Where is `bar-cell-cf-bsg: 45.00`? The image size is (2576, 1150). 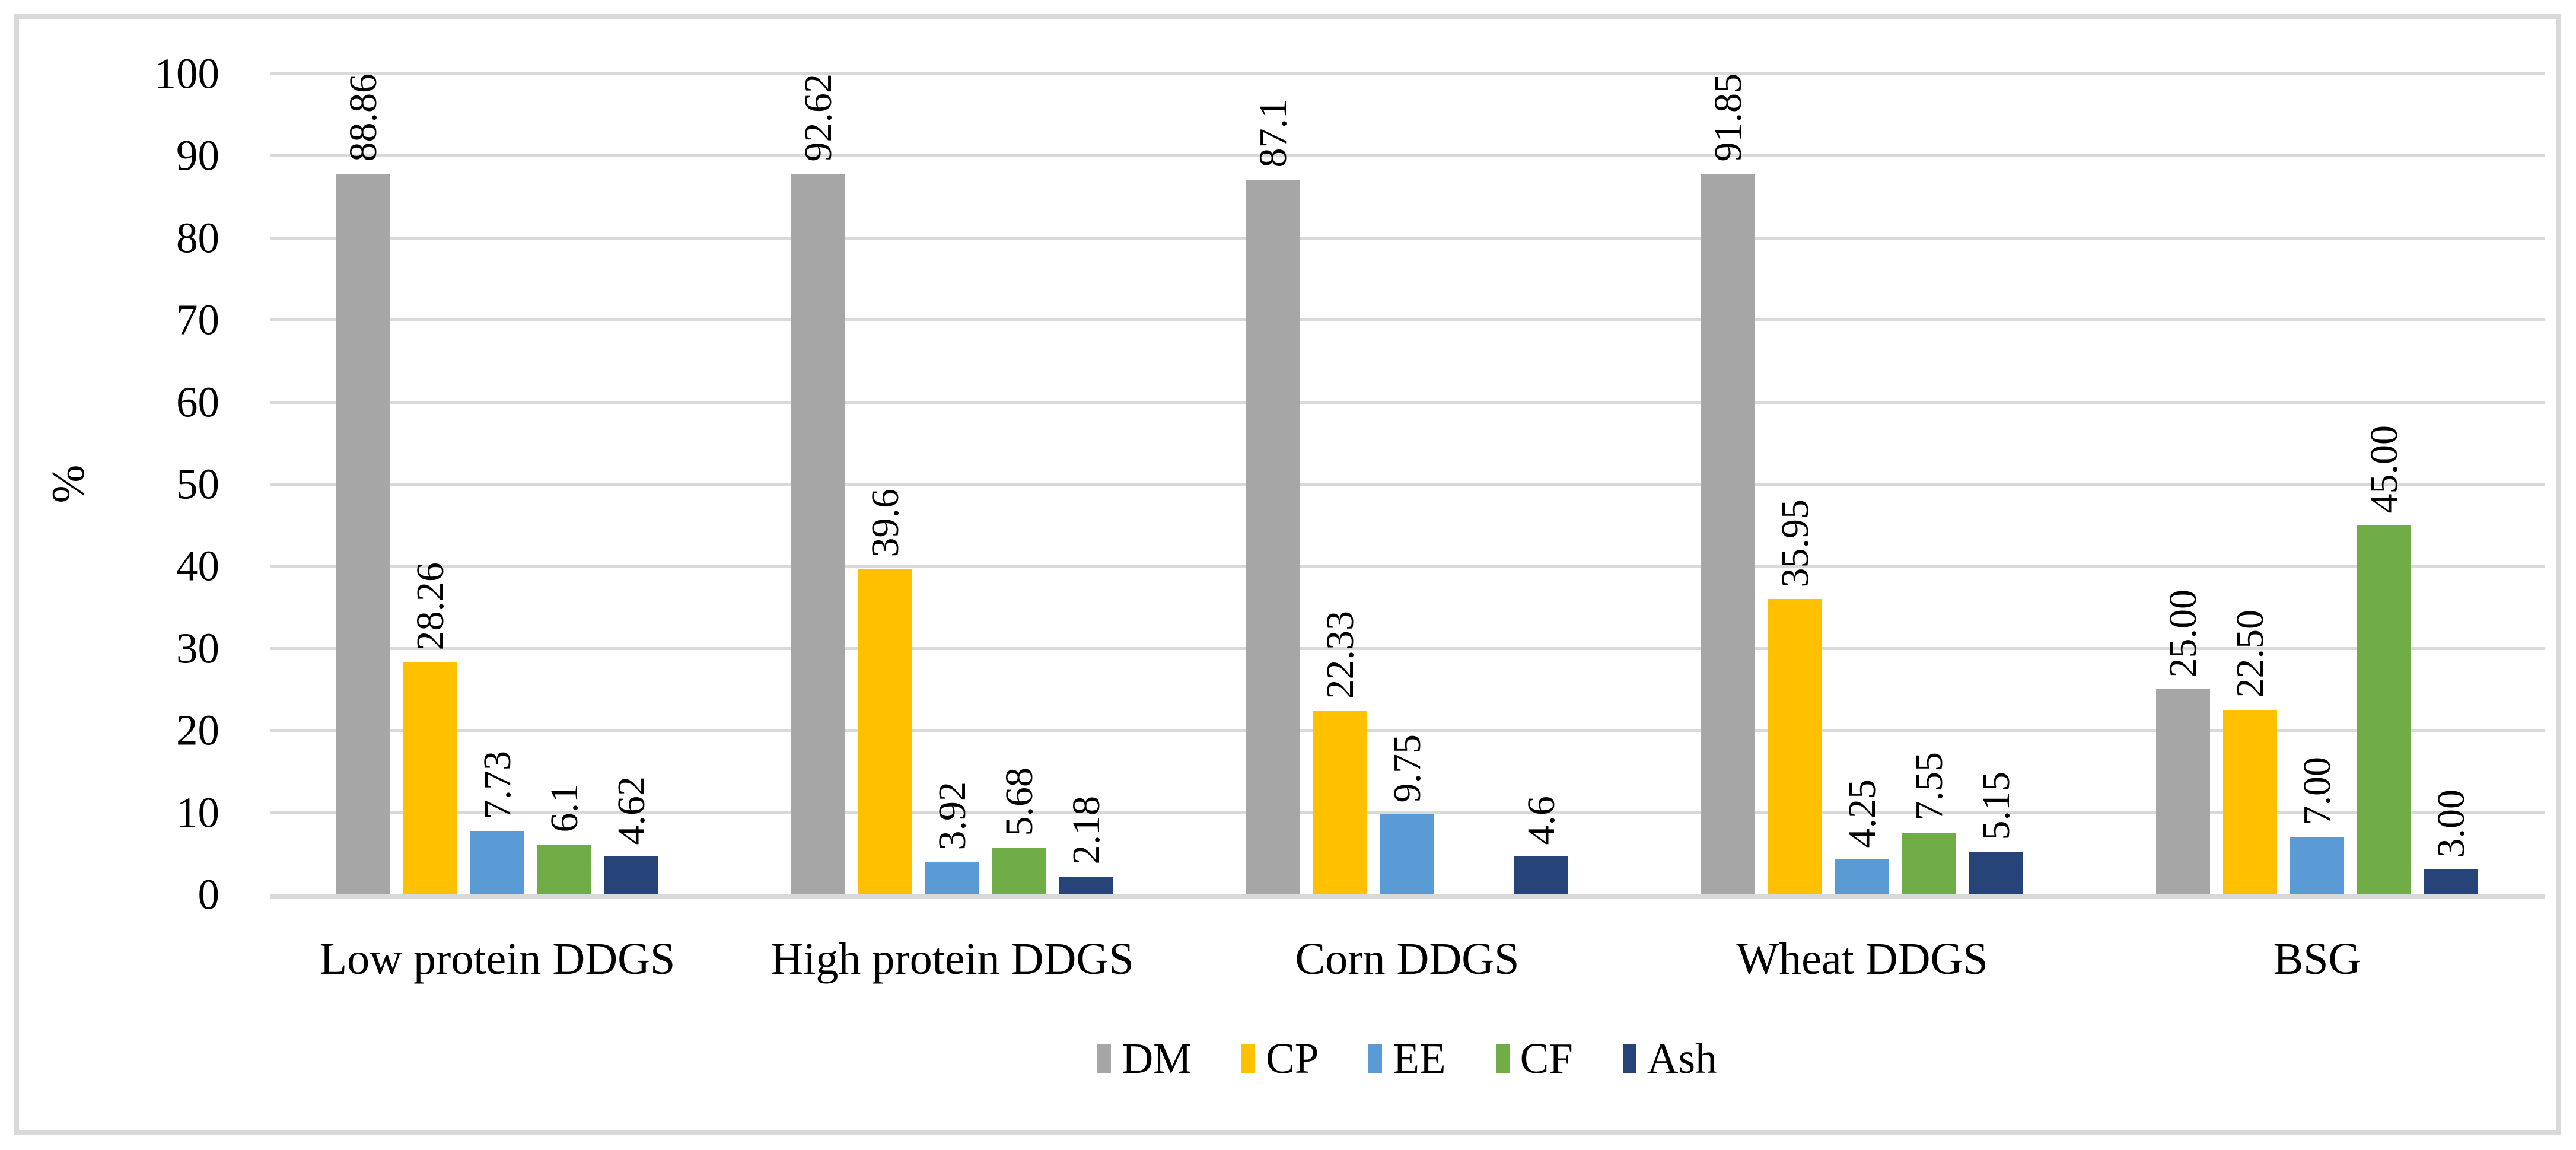
bar-cell-cf-bsg: 45.00 is located at coordinates (2384, 484).